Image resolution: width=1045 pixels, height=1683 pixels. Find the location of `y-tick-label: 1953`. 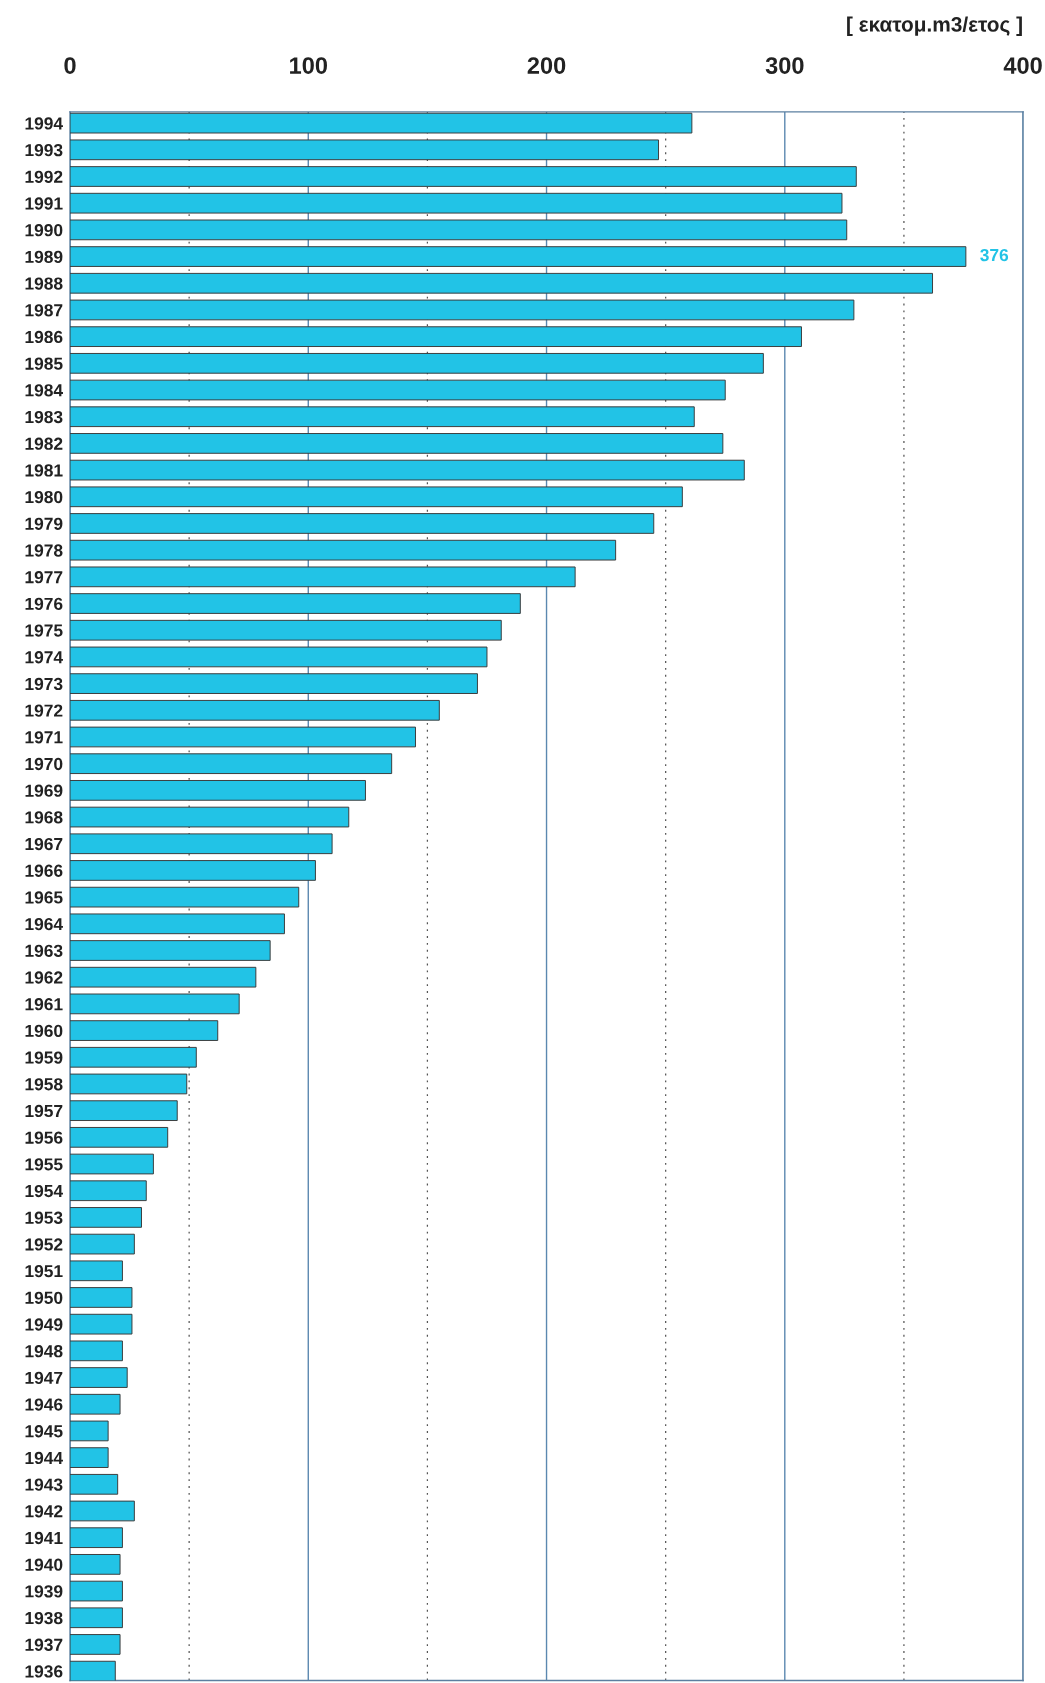

y-tick-label: 1953 is located at coordinates (44, 1217).